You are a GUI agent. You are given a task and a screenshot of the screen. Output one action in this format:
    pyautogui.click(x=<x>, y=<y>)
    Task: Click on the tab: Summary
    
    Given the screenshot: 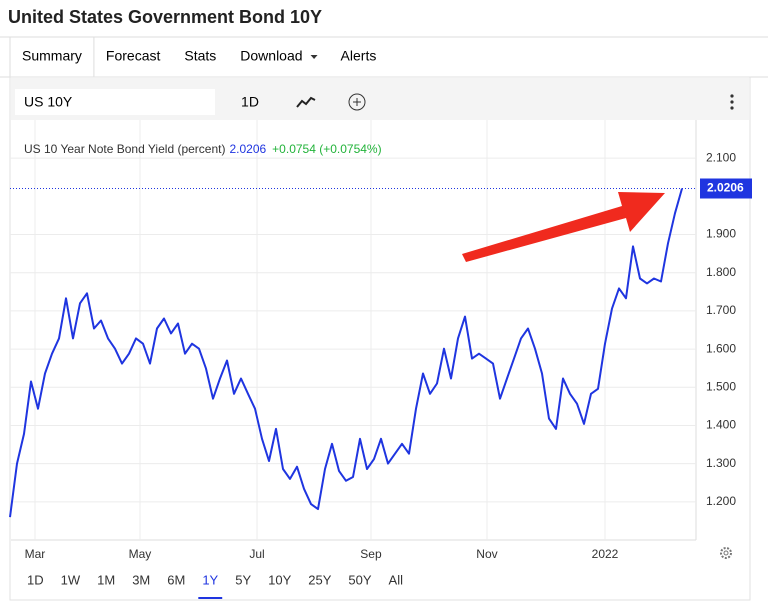 What is the action you would take?
    pyautogui.click(x=52, y=56)
    